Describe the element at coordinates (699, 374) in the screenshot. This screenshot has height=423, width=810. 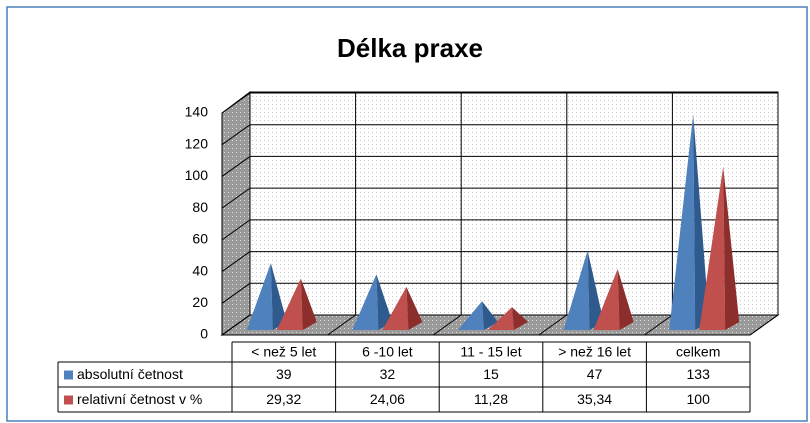
I see `table-value: 133` at that location.